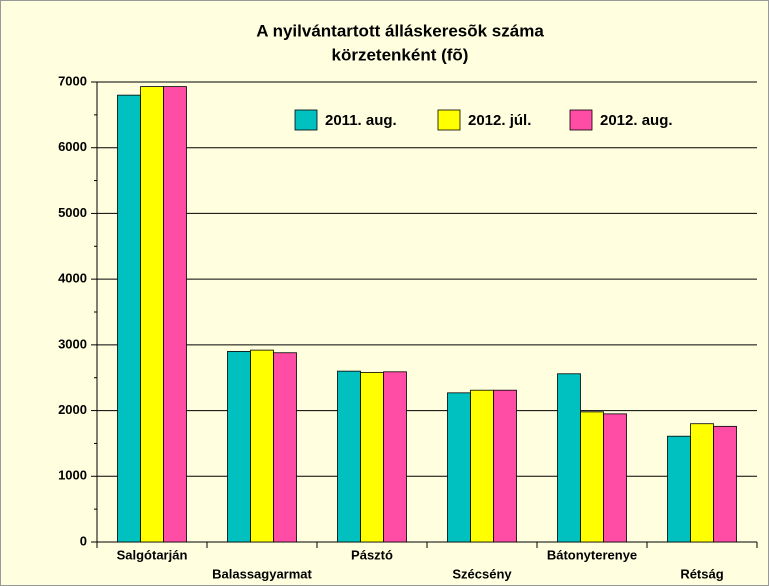  Describe the element at coordinates (72, 475) in the screenshot. I see `y-tick-label: 1000` at that location.